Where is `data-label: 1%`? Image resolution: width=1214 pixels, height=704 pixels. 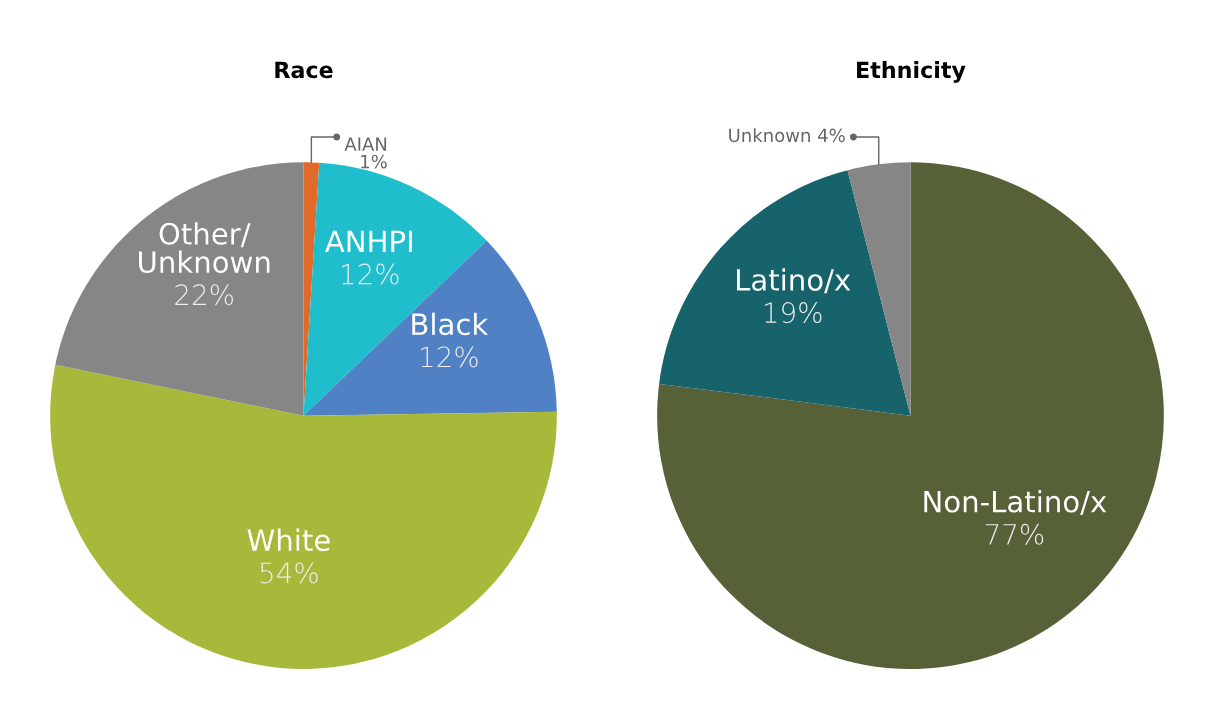
data-label: 1% is located at coordinates (374, 161).